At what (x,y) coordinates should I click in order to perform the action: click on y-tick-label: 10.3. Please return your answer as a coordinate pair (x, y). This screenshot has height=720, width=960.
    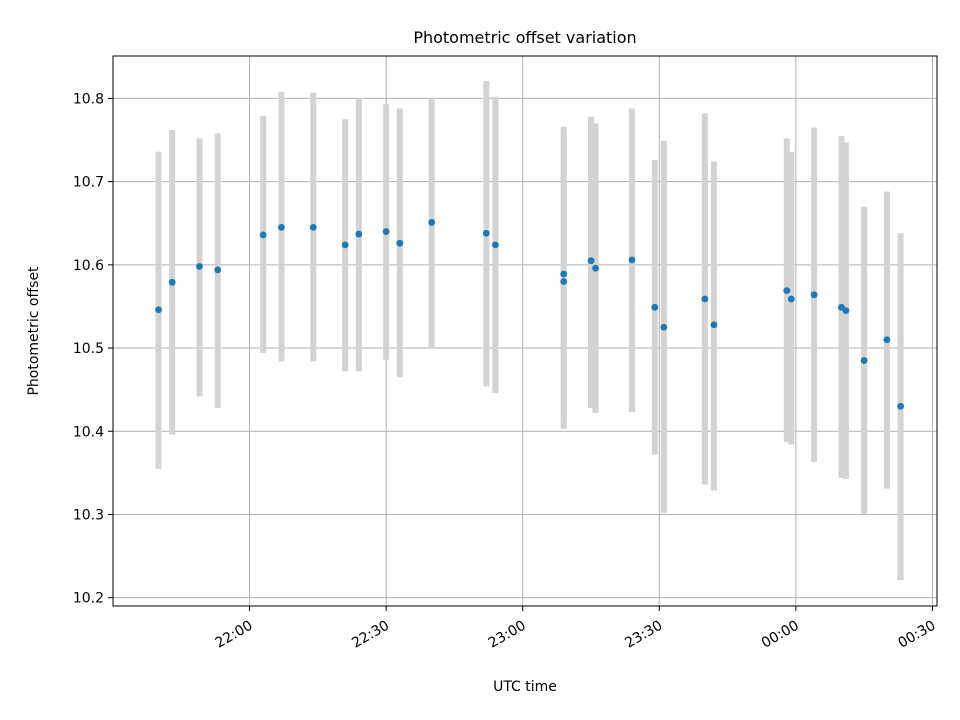
    Looking at the image, I should click on (88, 515).